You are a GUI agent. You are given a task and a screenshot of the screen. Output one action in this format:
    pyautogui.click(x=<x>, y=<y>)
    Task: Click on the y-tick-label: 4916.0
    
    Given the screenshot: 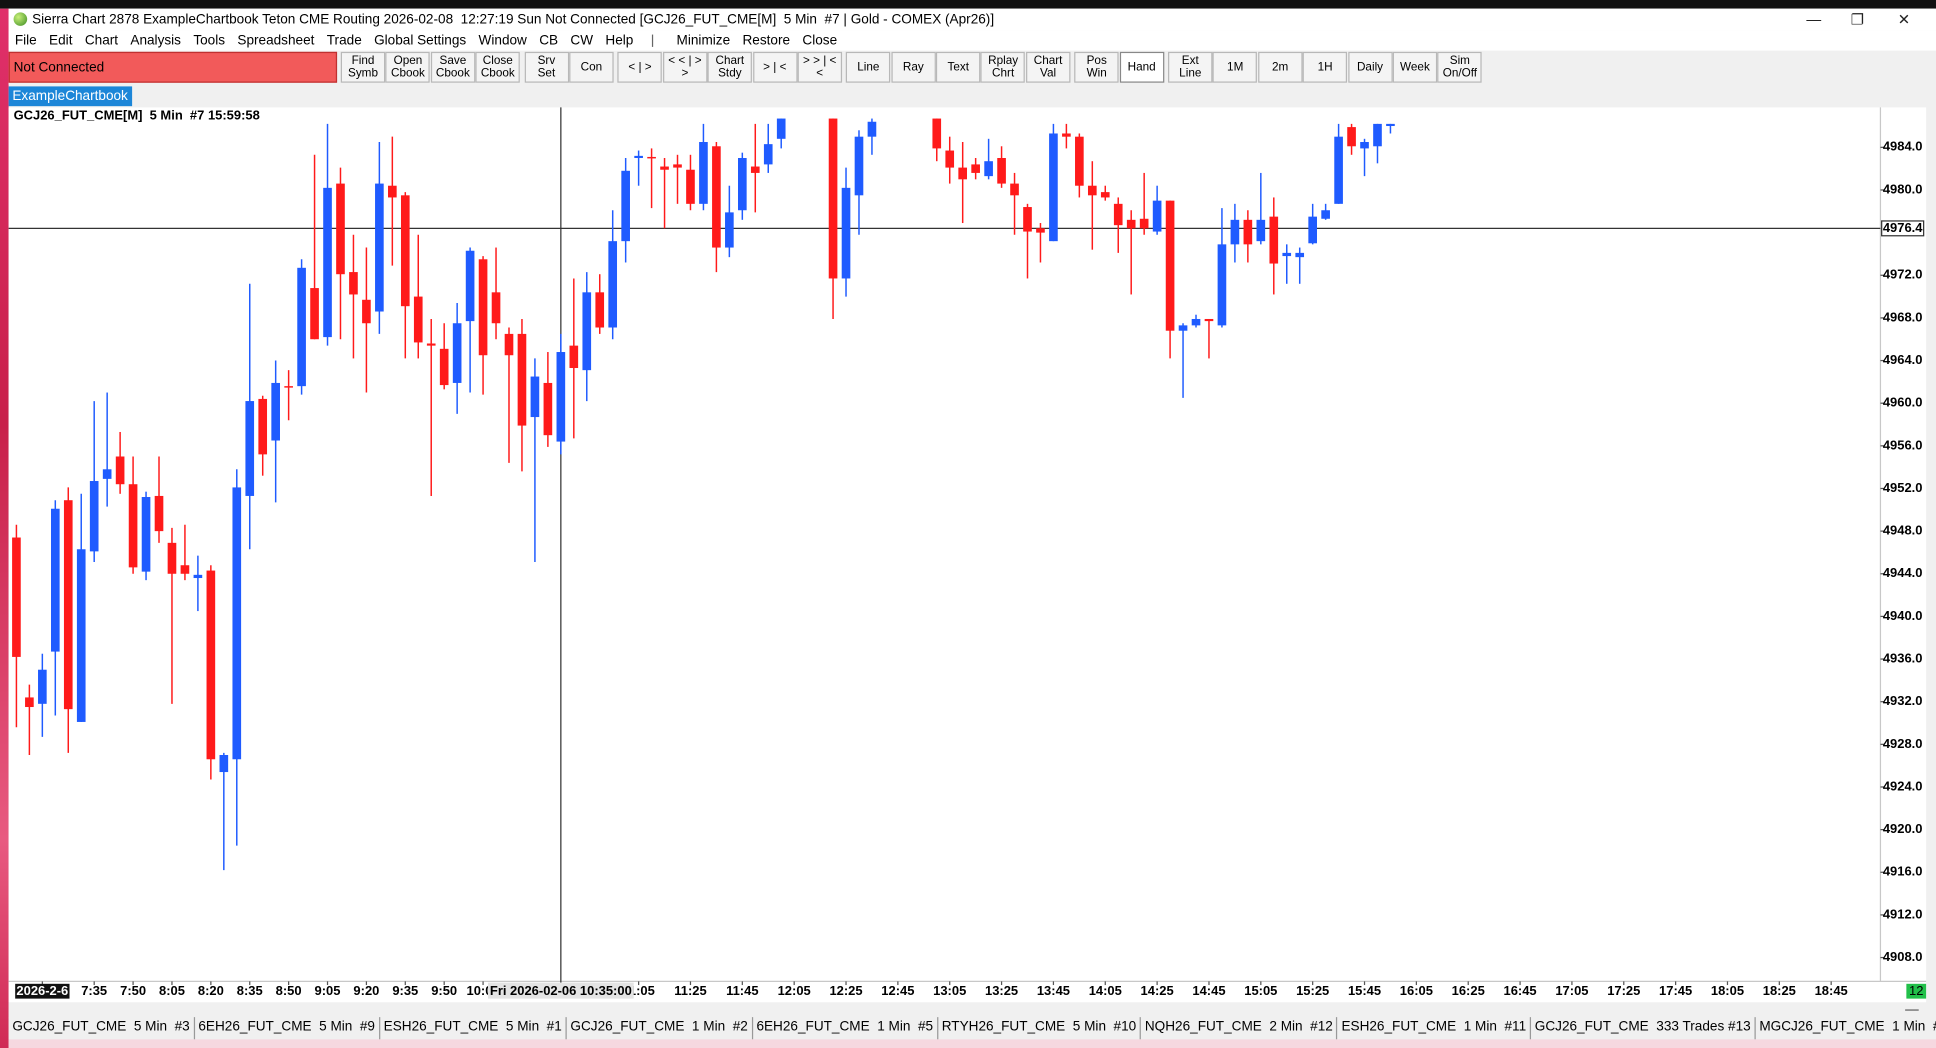 What is the action you would take?
    pyautogui.click(x=1903, y=871)
    